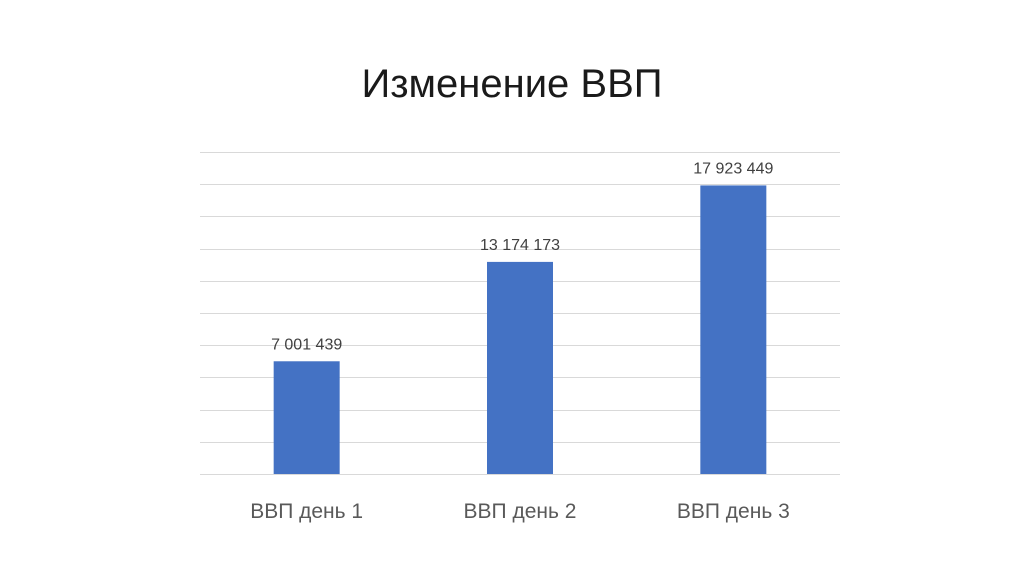 The image size is (1024, 574). I want to click on category-axis: ВВП день 1 ВВП день 2 ВВП день 3, so click(520, 511).